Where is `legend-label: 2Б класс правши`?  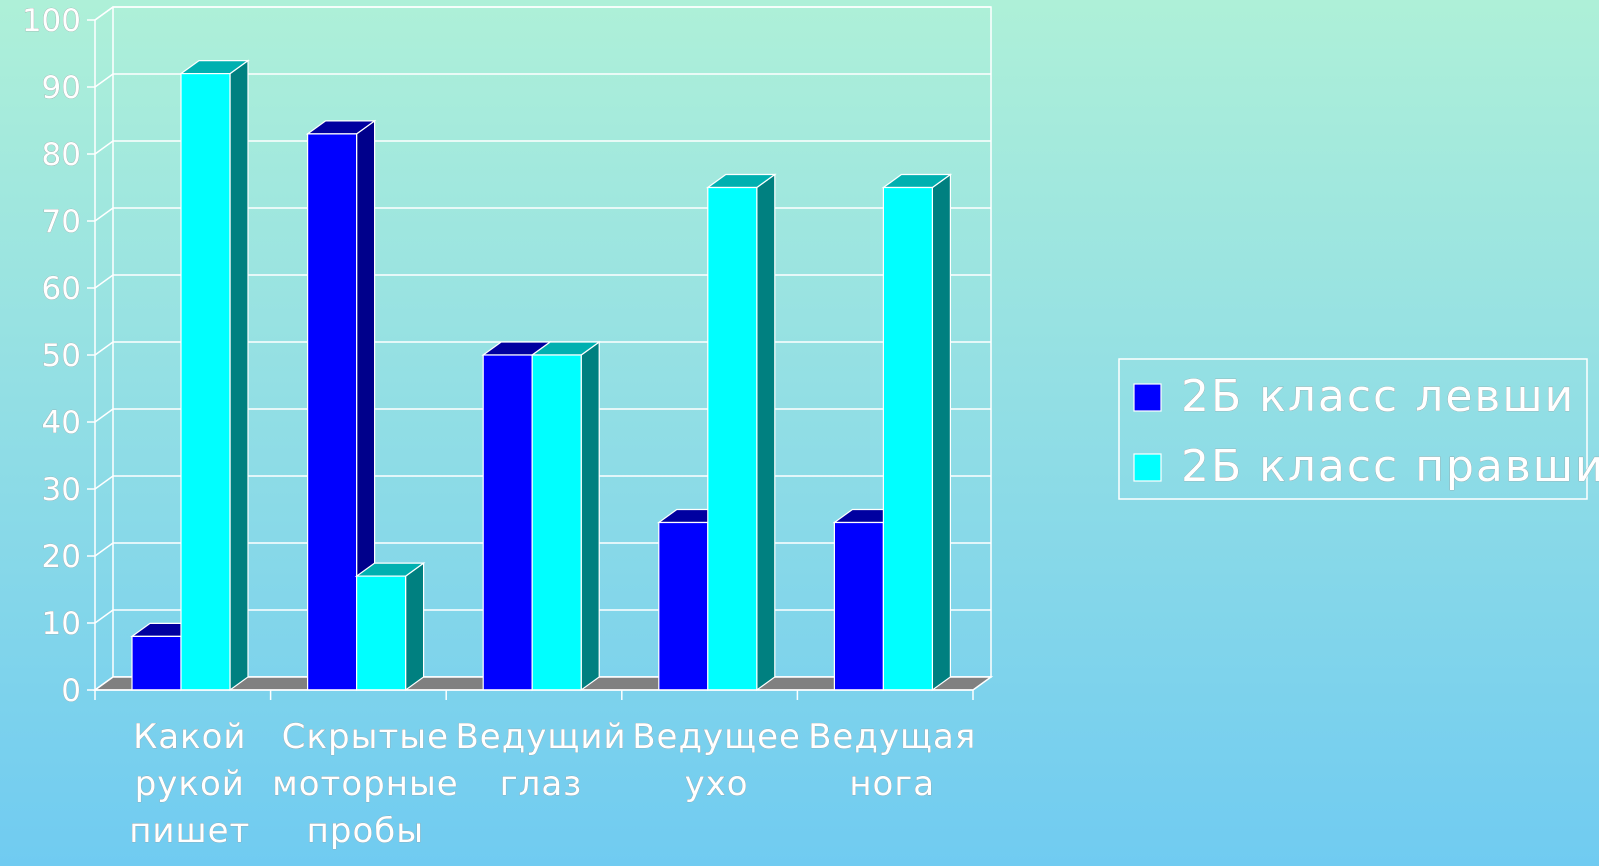
legend-label: 2Б класс правши is located at coordinates (1390, 466).